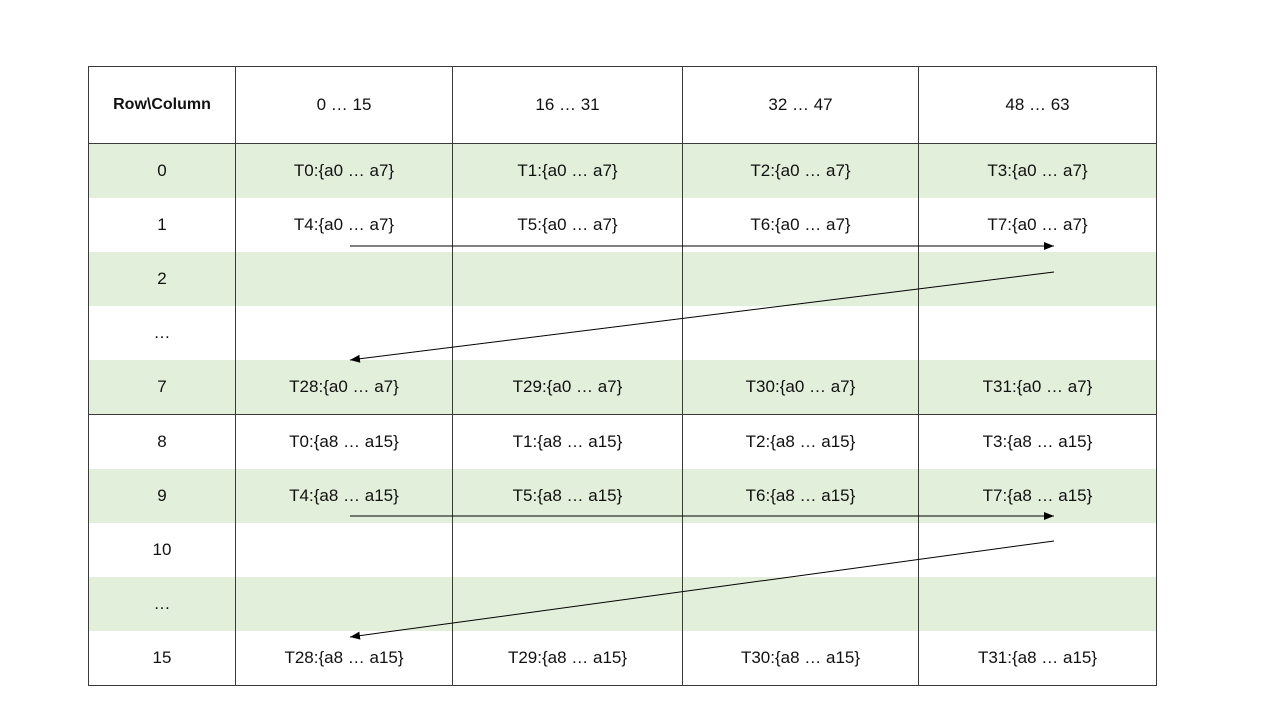  What do you see at coordinates (567, 225) in the screenshot?
I see `table-cell: T5:{a0 … a7}` at bounding box center [567, 225].